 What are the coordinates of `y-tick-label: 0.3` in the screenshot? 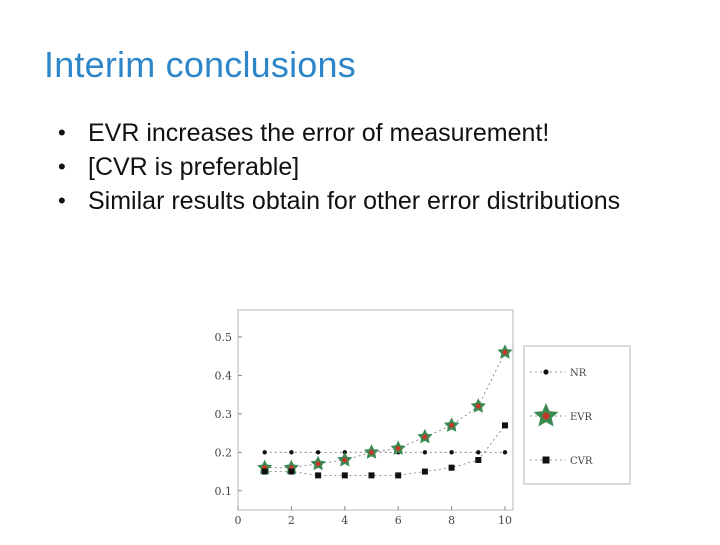 It's located at (224, 414).